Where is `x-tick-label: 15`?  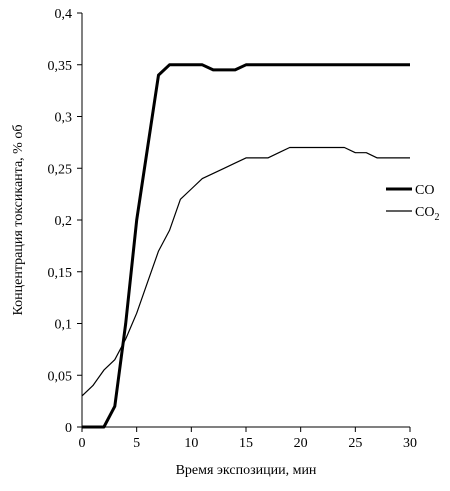
x-tick-label: 15 is located at coordinates (246, 443).